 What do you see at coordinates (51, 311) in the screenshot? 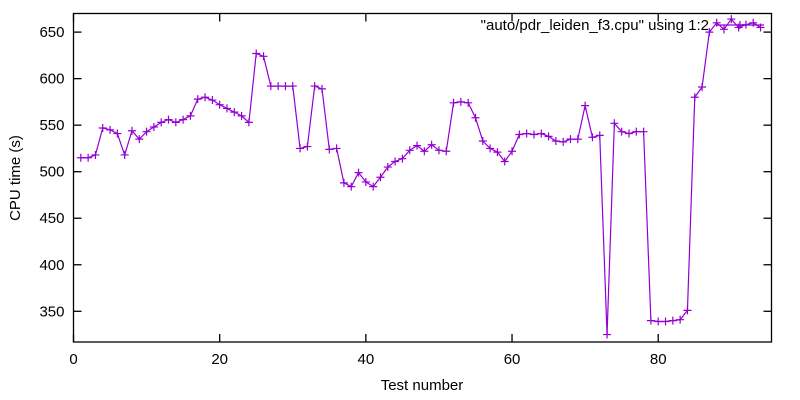
I see `y-tick-label: 350` at bounding box center [51, 311].